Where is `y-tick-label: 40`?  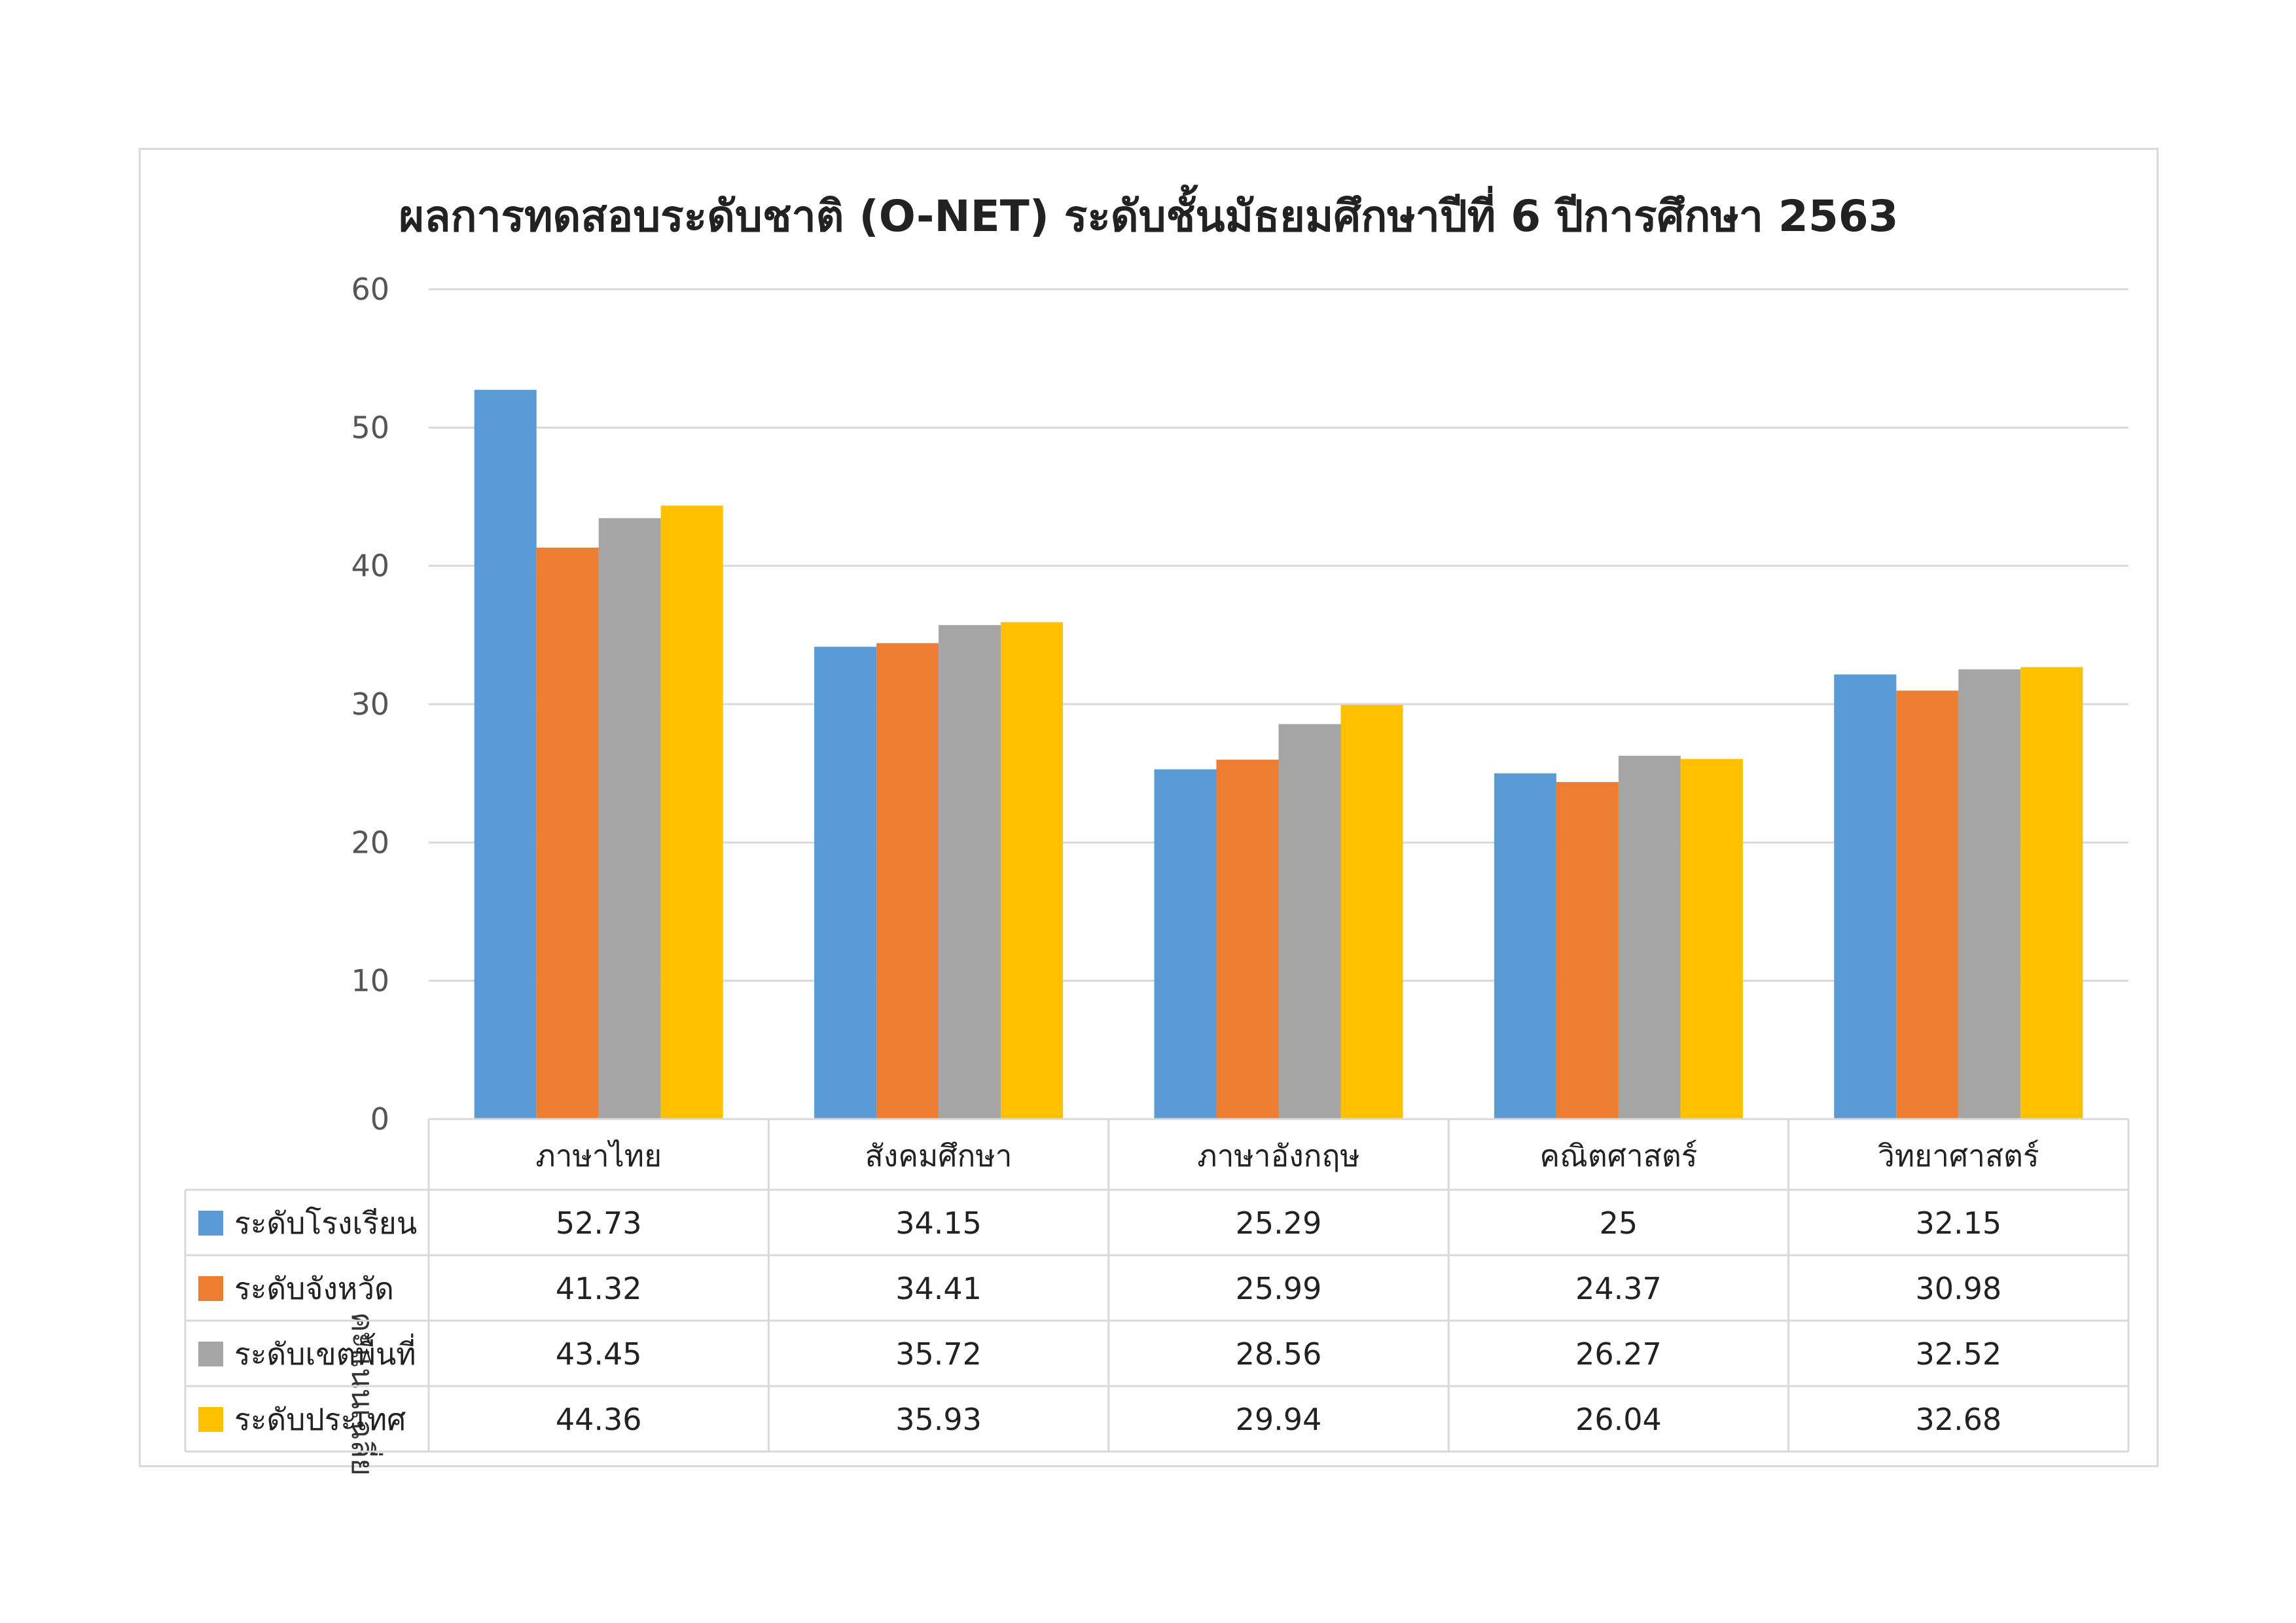
y-tick-label: 40 is located at coordinates (370, 566).